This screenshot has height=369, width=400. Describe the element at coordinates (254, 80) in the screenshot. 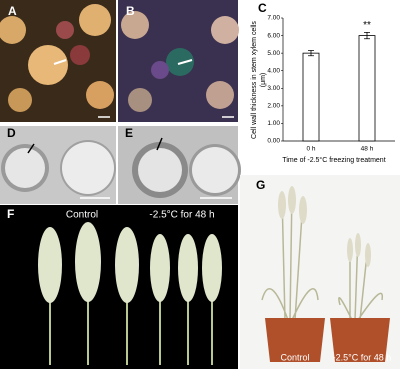

I see `y-axis-label: Cell wall thickness in stem xylem cells` at that location.